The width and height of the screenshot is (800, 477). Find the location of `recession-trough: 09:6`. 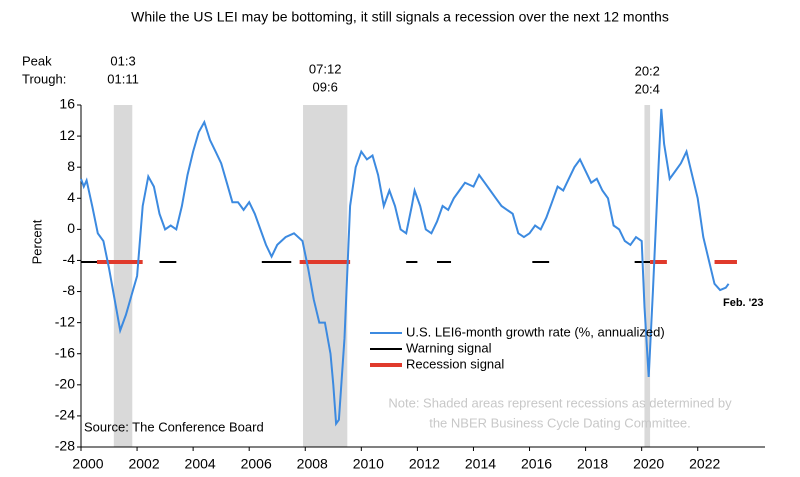

recession-trough: 09:6 is located at coordinates (325, 86).